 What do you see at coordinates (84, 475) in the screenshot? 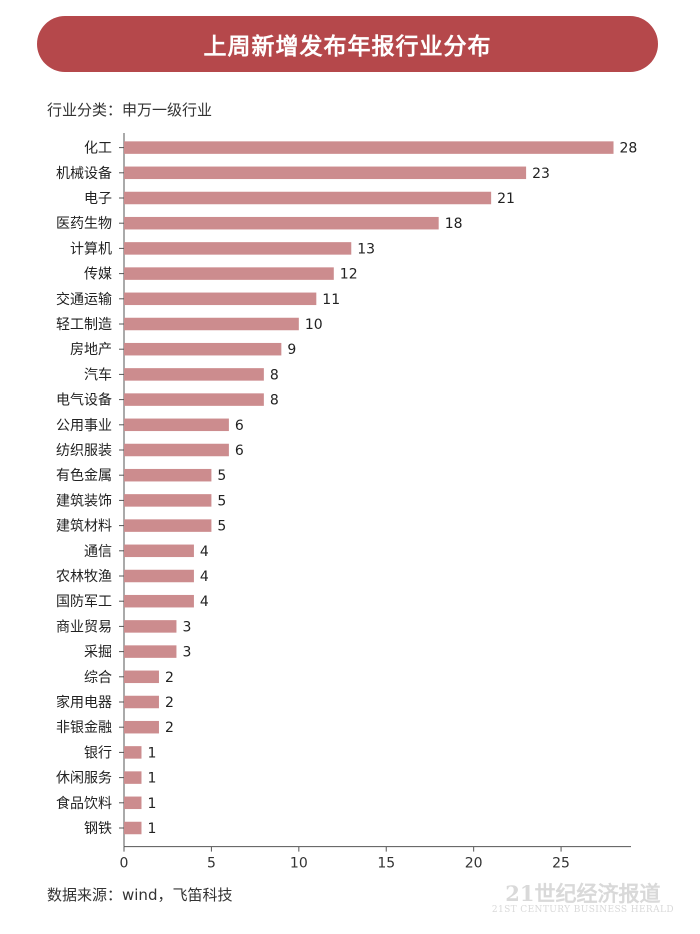
I see `category-label: 有色金属` at bounding box center [84, 475].